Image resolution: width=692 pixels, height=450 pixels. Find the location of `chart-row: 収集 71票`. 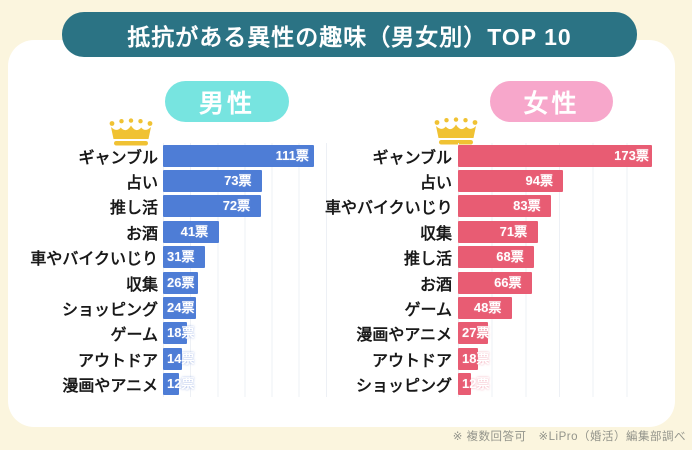

chart-row: 収集 71票 is located at coordinates (495, 231).